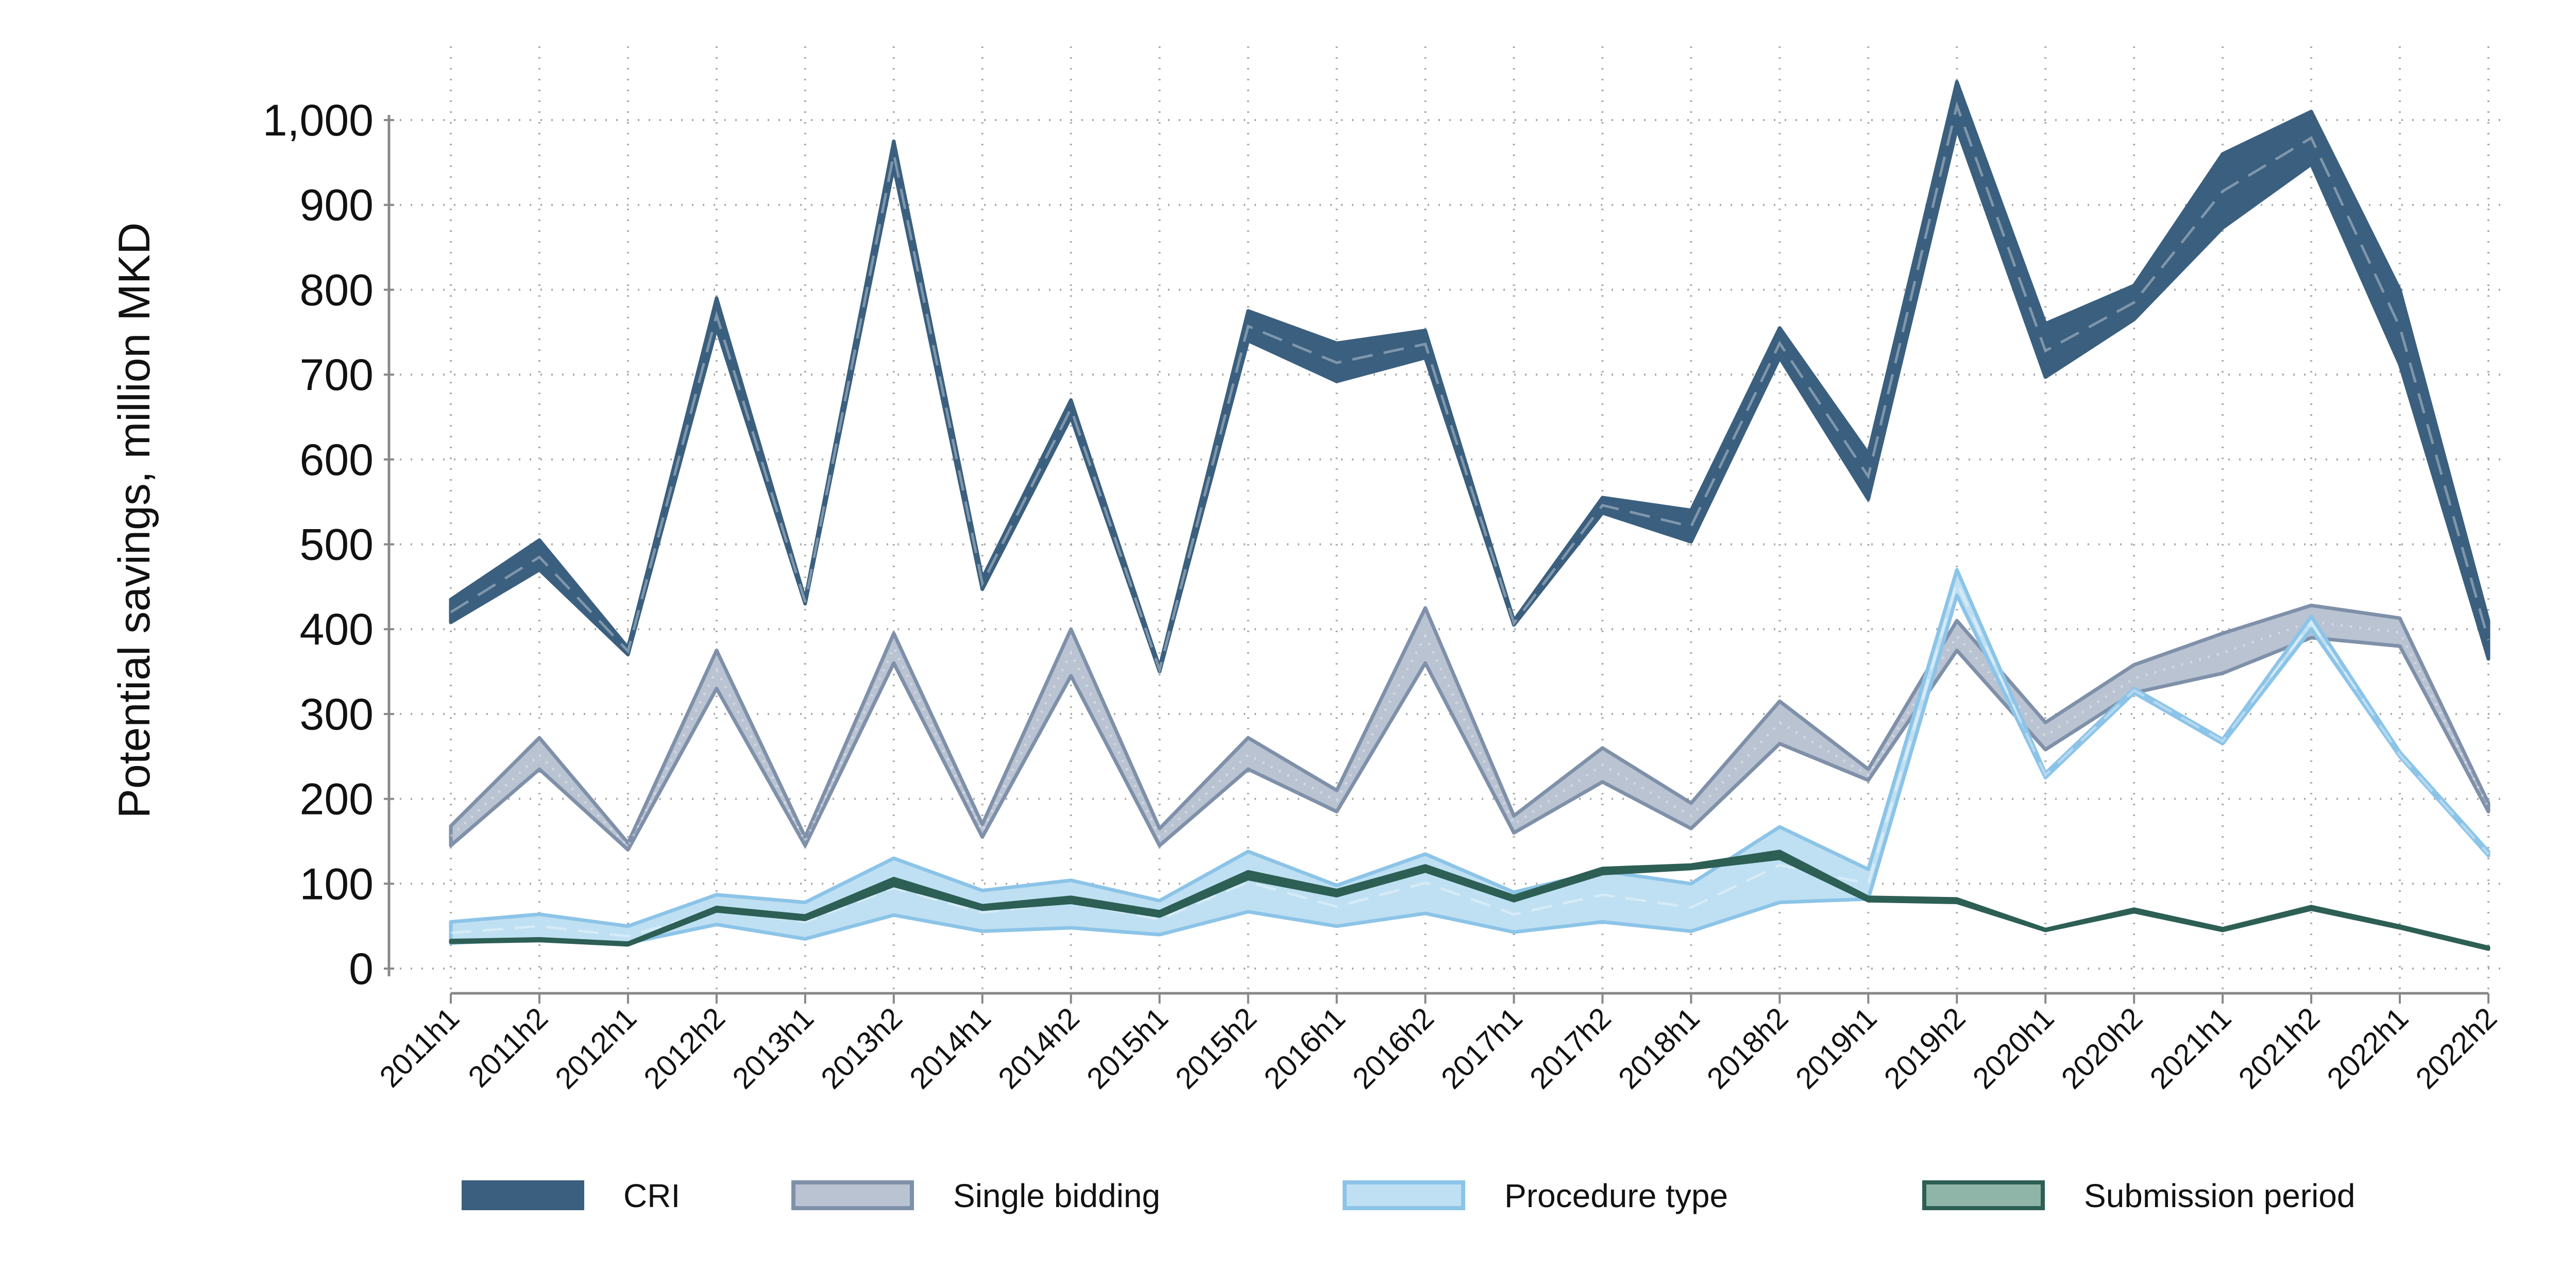  What do you see at coordinates (1983, 1195) in the screenshot?
I see `legend-swatch-submission-period` at bounding box center [1983, 1195].